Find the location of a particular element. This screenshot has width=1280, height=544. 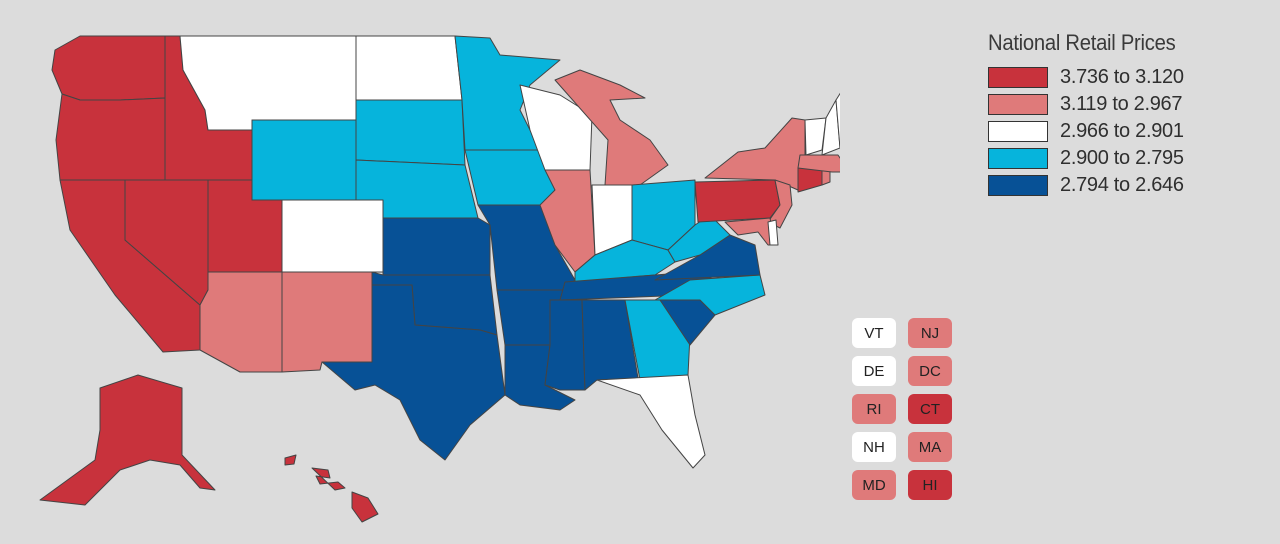

state-tx is located at coordinates (413, 372).